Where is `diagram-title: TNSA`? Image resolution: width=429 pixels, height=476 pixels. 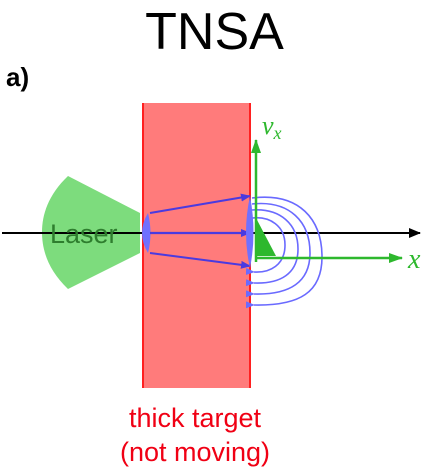 diagram-title: TNSA is located at coordinates (214, 32).